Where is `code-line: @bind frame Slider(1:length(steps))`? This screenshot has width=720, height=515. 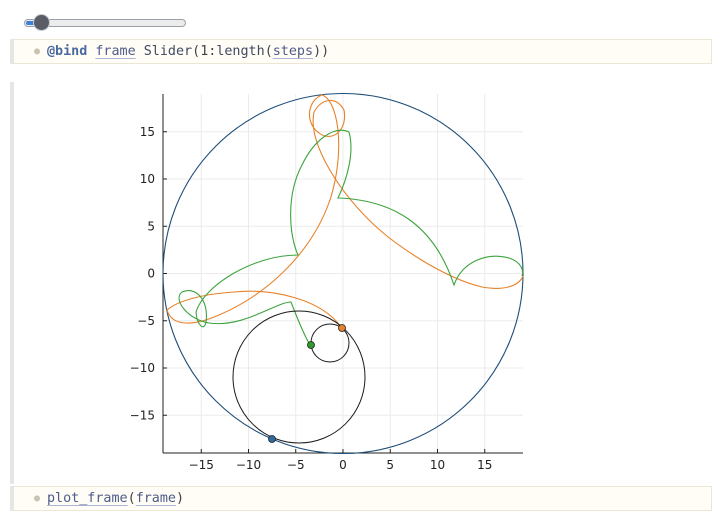
code-line: @bind frame Slider(1:length(steps)) is located at coordinates (188, 51).